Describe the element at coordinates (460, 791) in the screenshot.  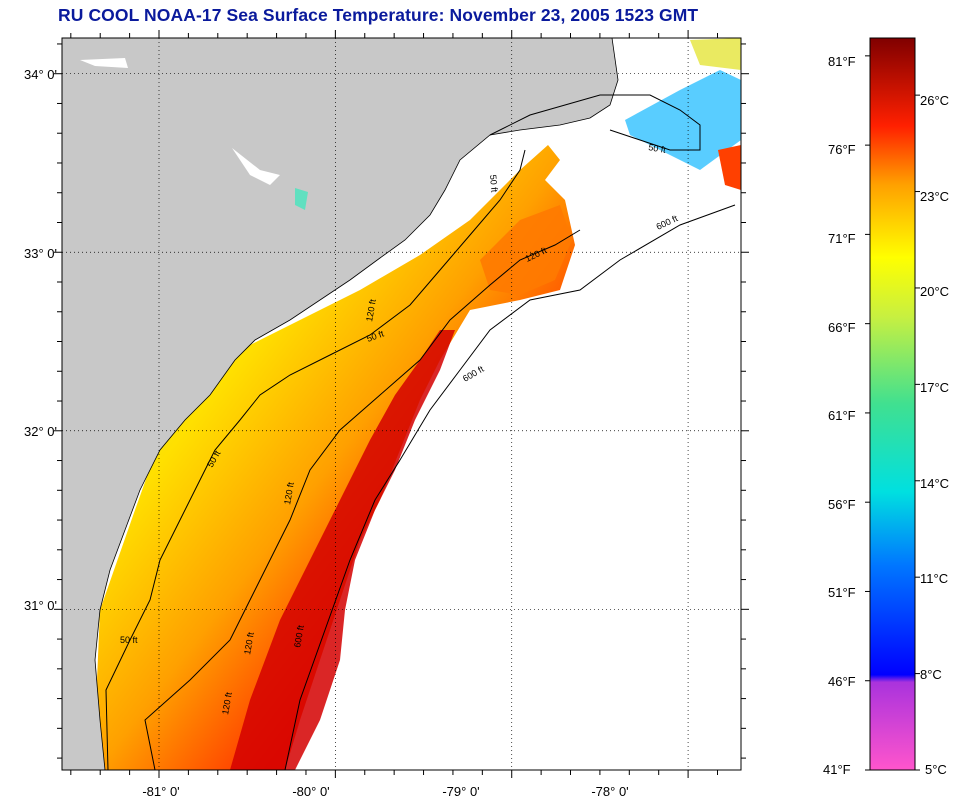
I see `lon-label: -79° 0'` at that location.